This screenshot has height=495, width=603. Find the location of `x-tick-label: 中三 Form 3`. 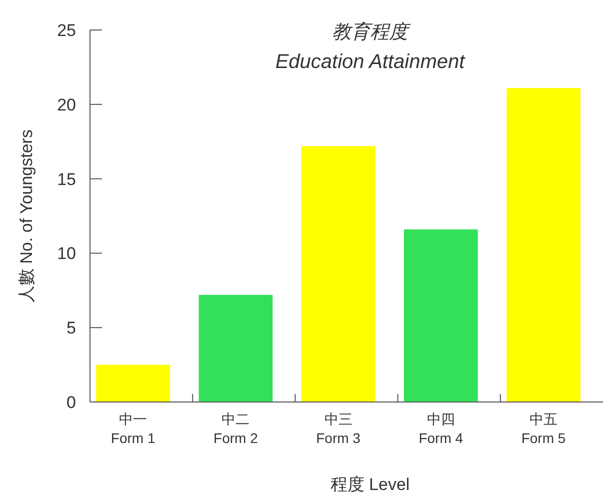

x-tick-label: 中三 Form 3 is located at coordinates (338, 428).